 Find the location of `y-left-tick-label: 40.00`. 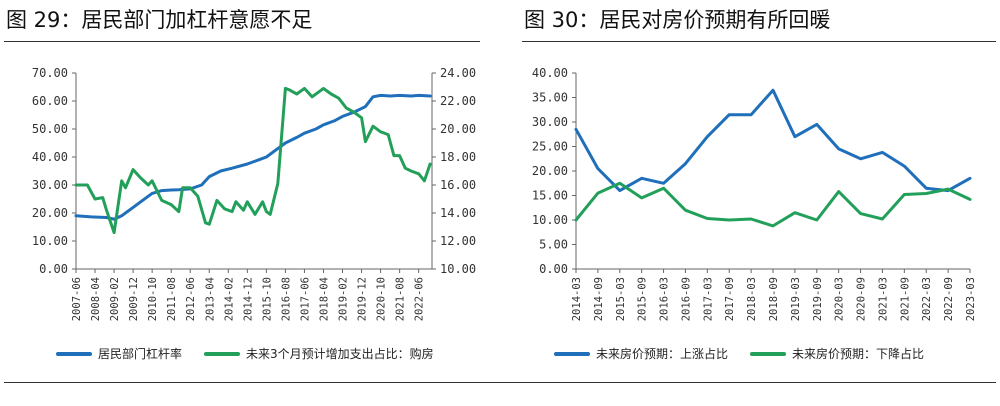

y-left-tick-label: 40.00 is located at coordinates (50, 157).